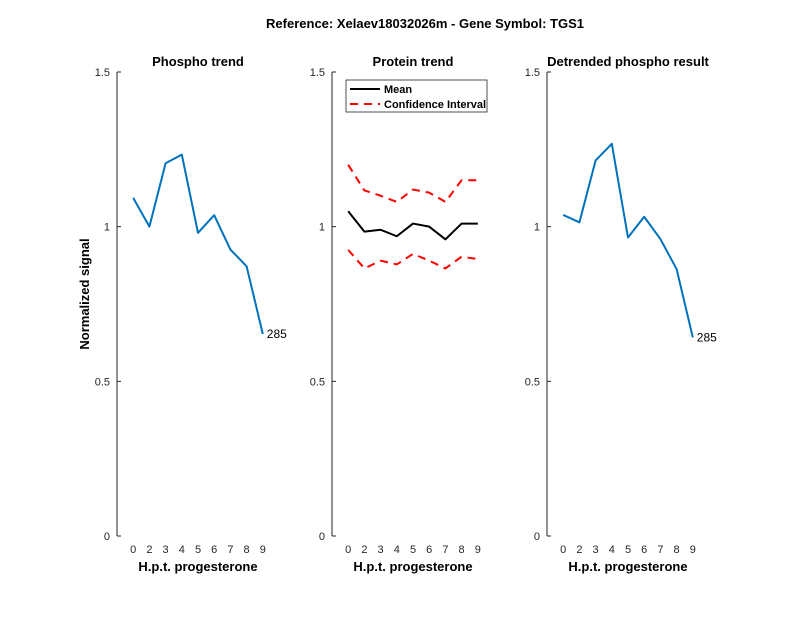  What do you see at coordinates (413, 183) in the screenshot?
I see `series-line-confidence-interval` at bounding box center [413, 183].